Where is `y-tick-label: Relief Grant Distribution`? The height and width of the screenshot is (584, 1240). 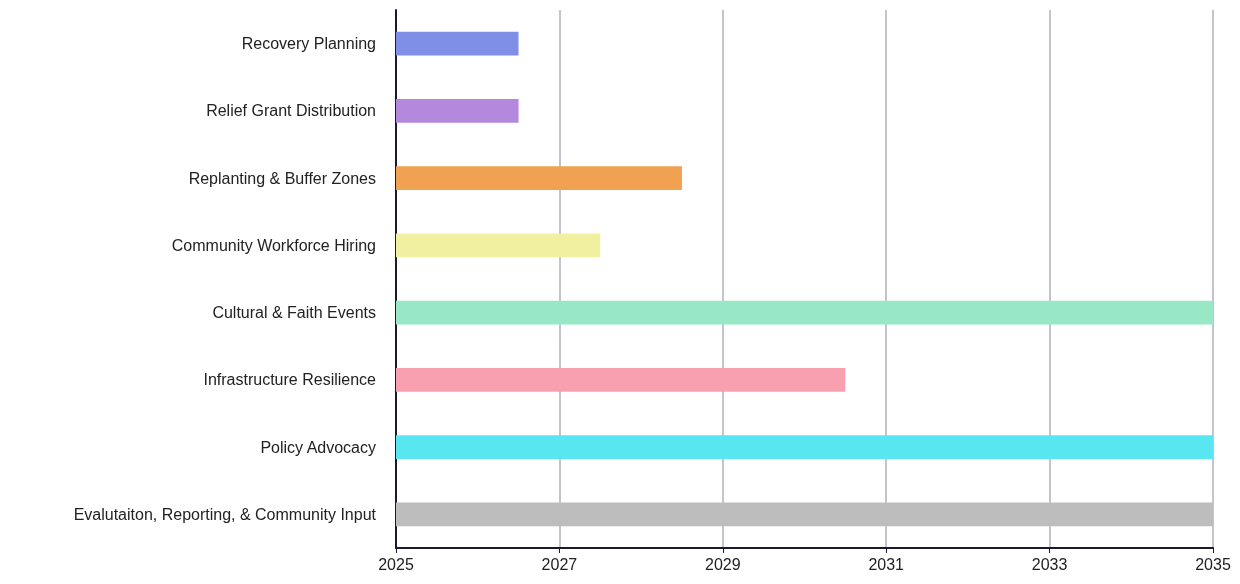 y-tick-label: Relief Grant Distribution is located at coordinates (291, 111).